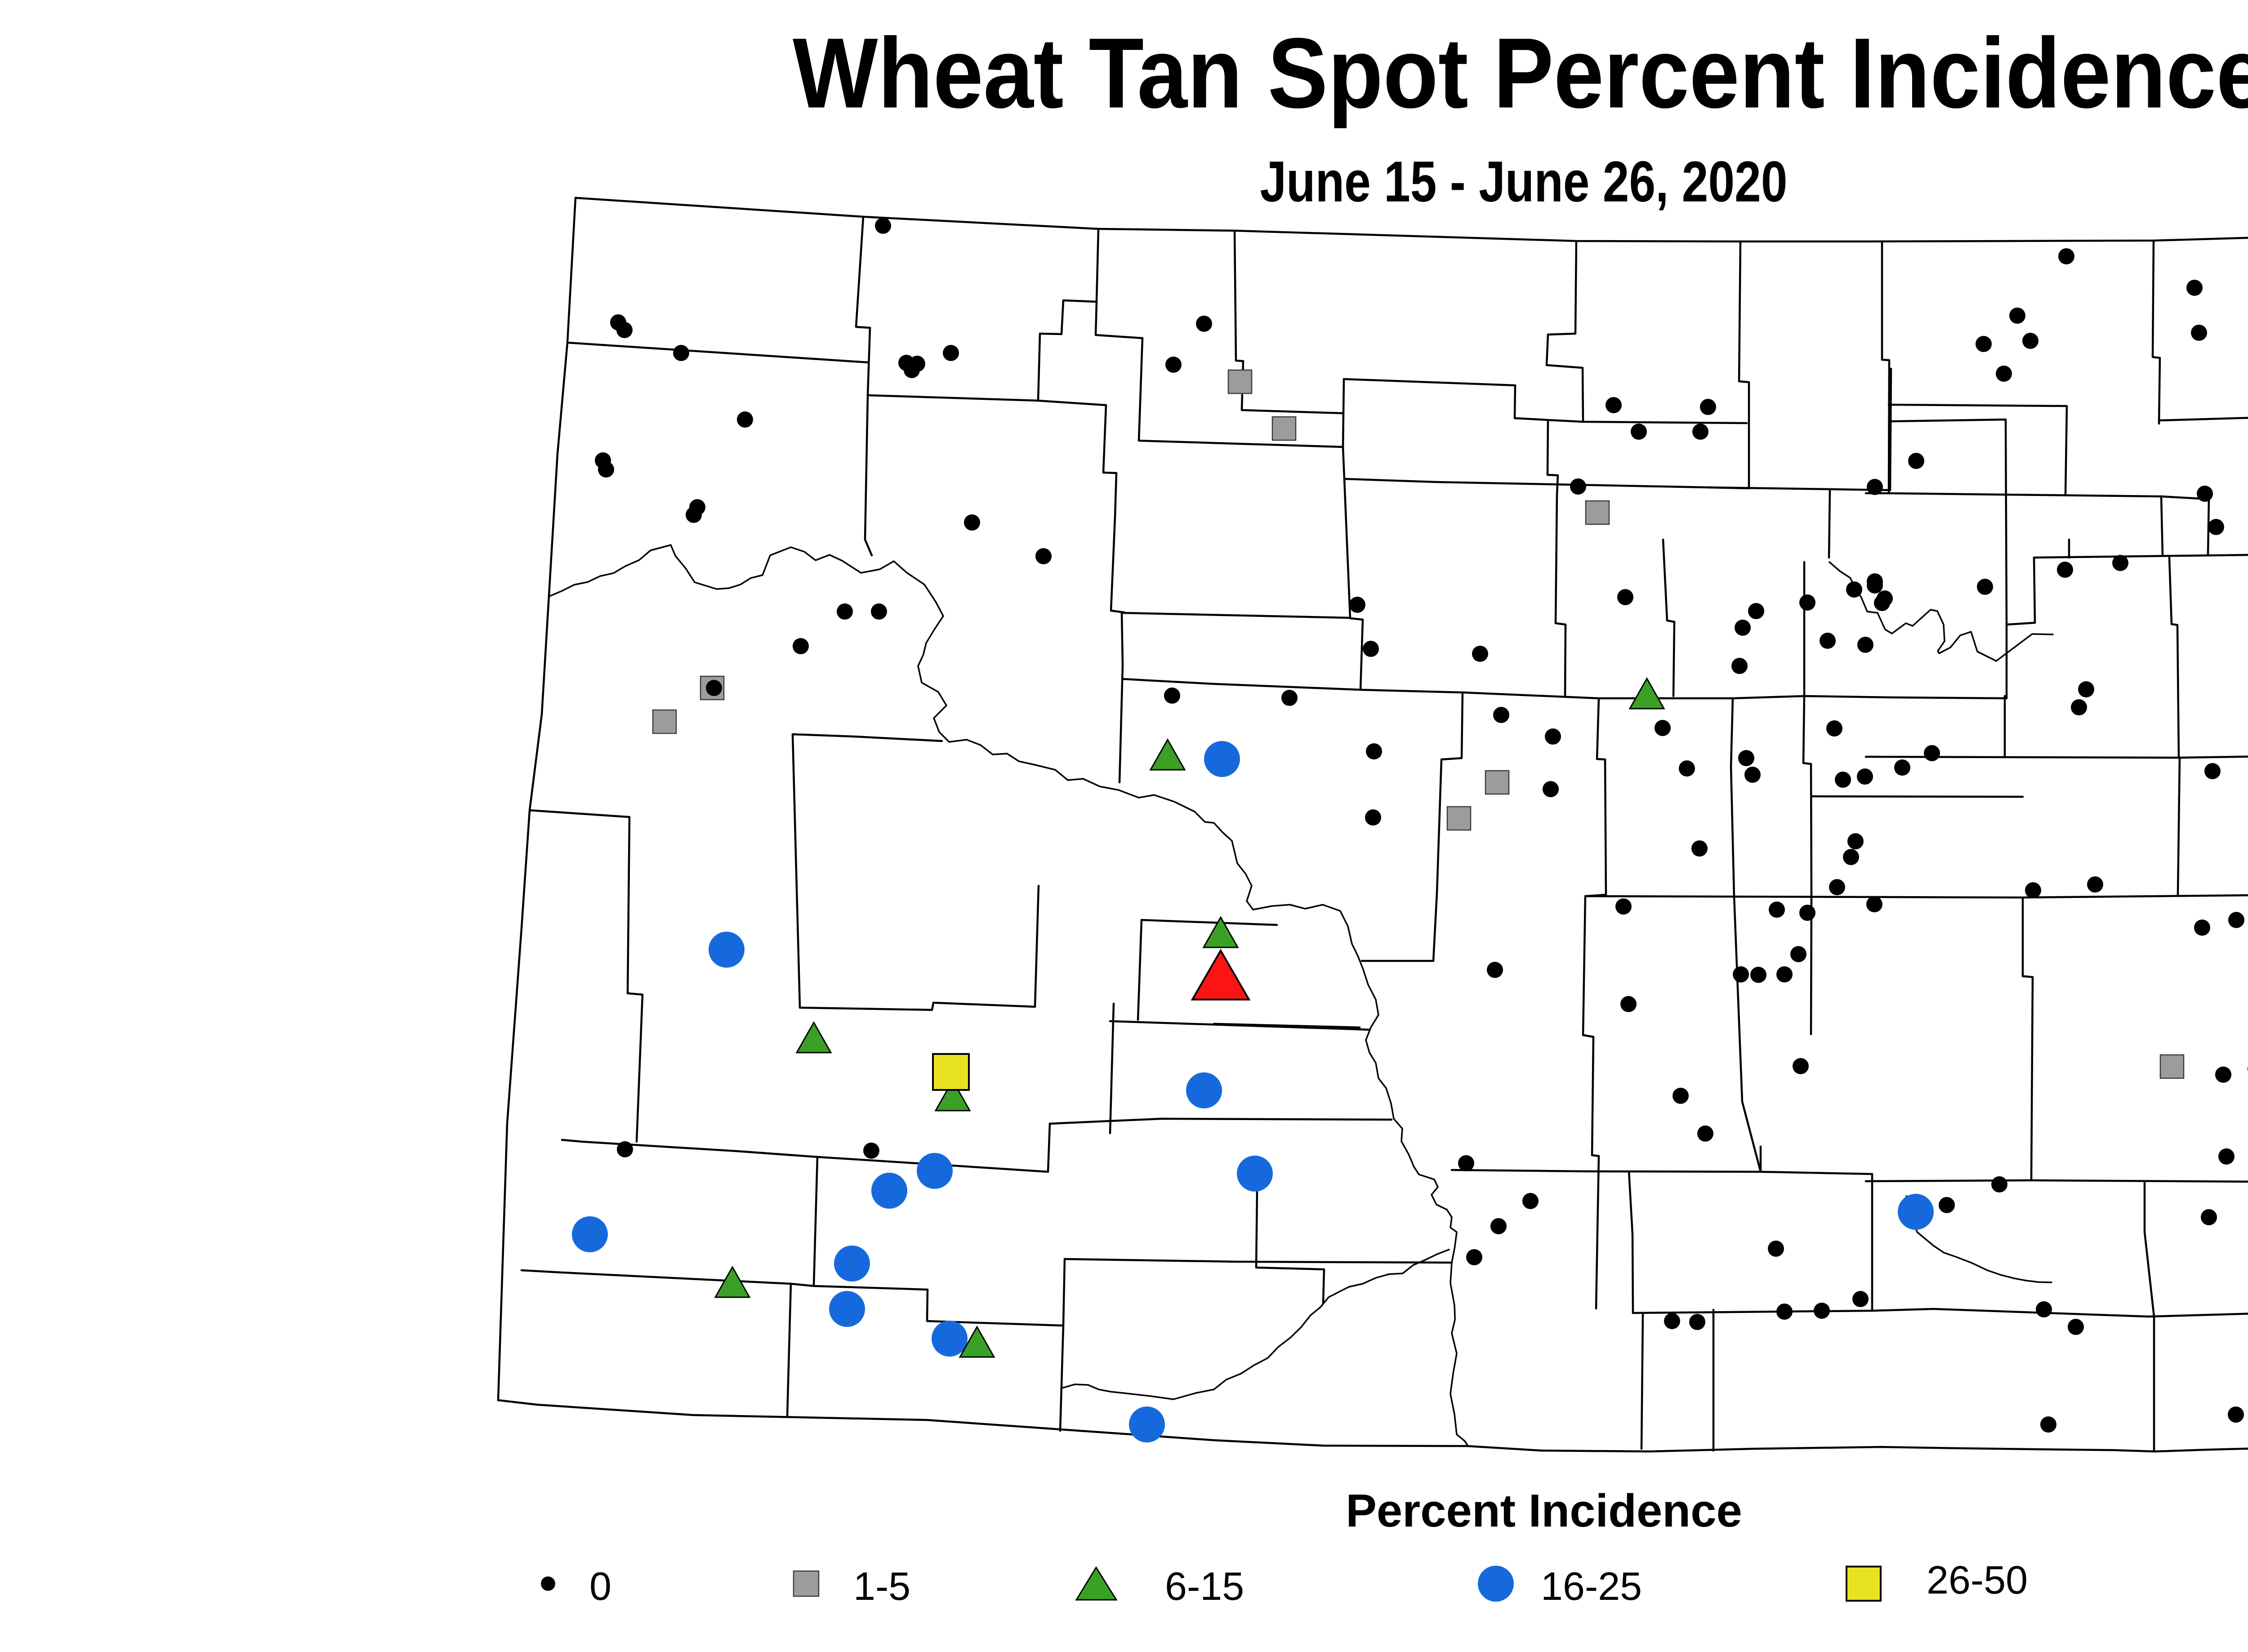 The height and width of the screenshot is (1652, 2248). I want to click on svg-text: 26-50, so click(1978, 1580).